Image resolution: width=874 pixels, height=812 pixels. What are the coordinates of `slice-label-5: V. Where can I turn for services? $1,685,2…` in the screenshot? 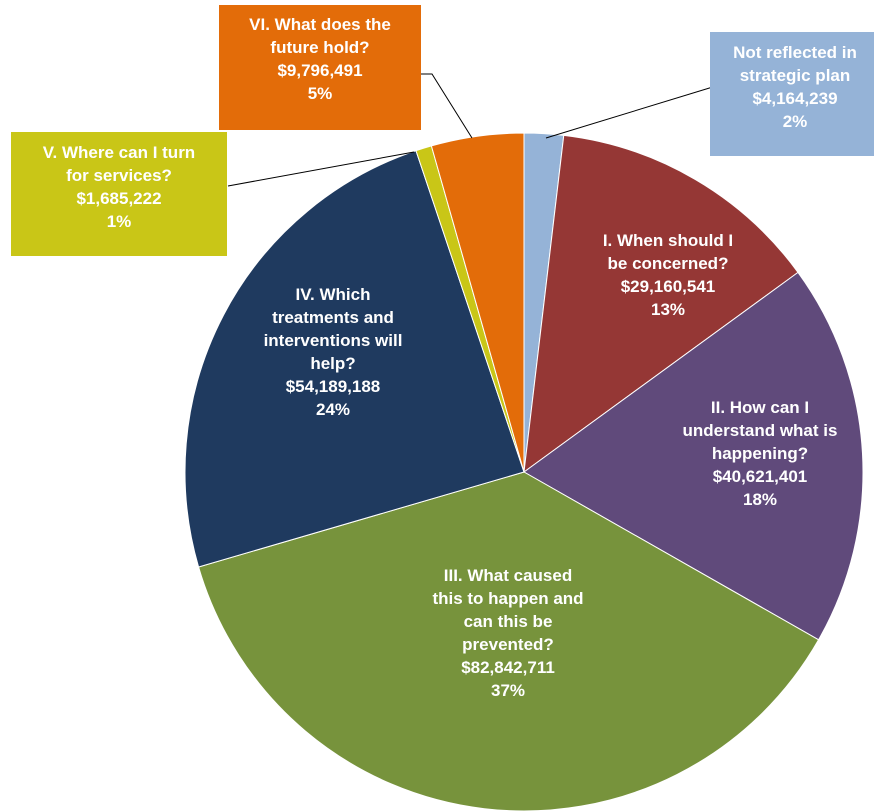 It's located at (119, 187).